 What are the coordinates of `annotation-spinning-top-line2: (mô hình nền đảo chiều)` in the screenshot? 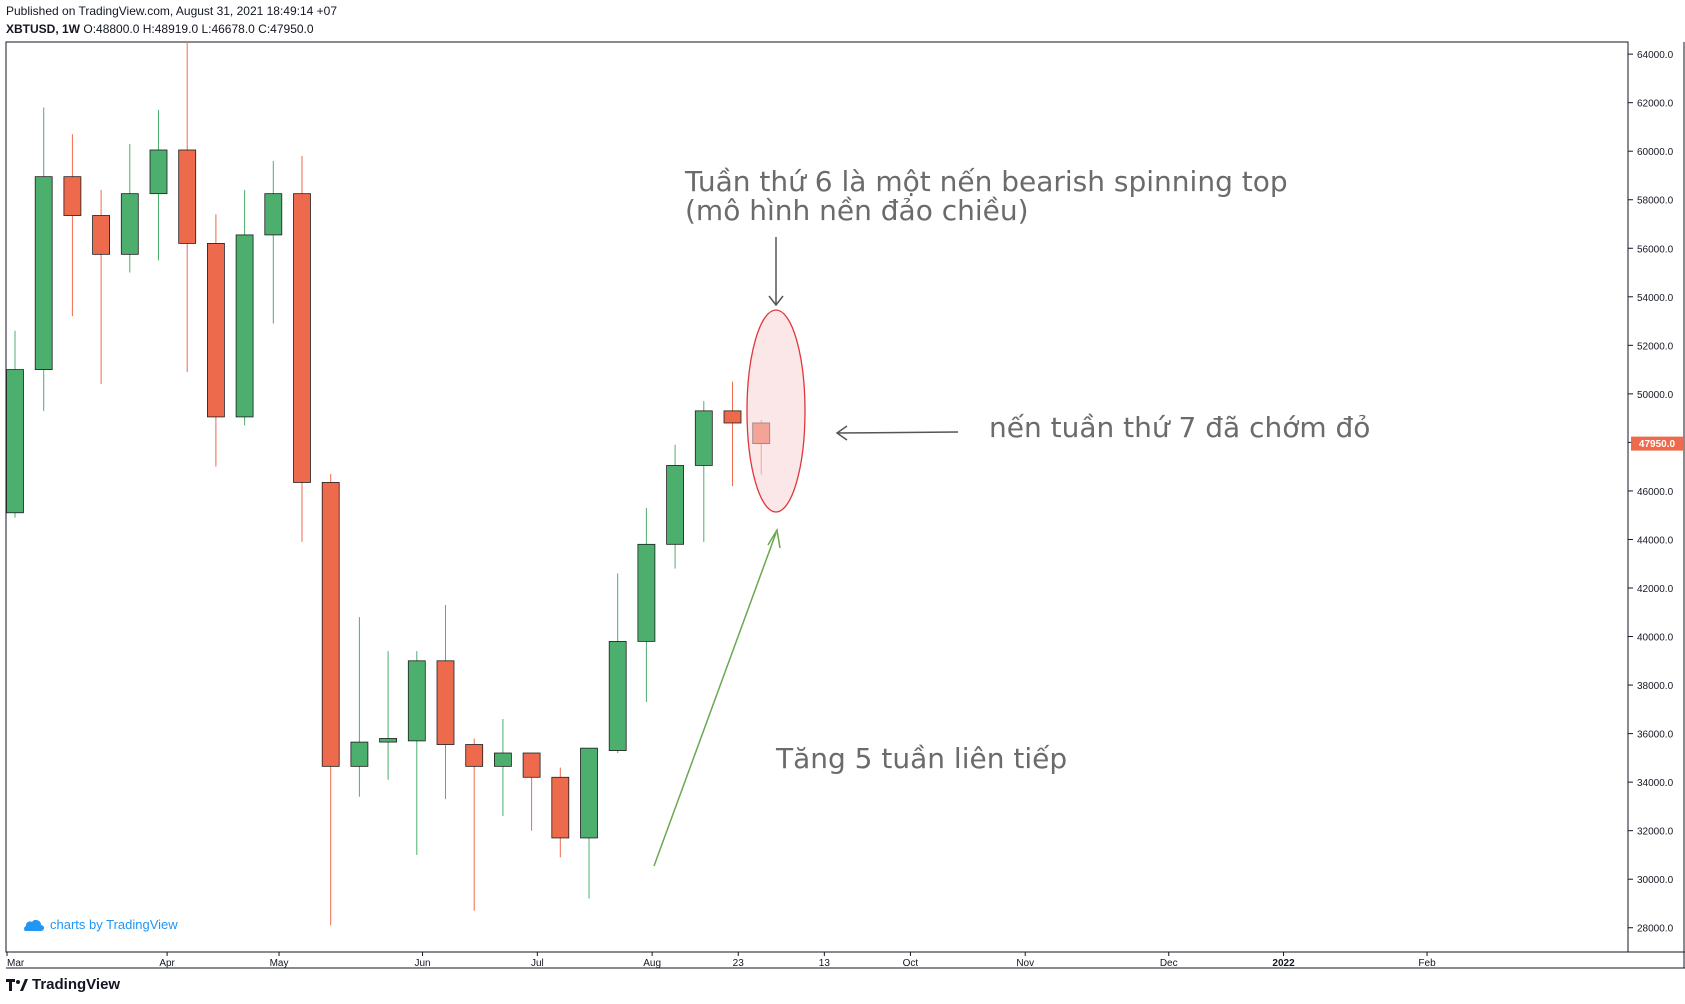 It's located at (857, 210).